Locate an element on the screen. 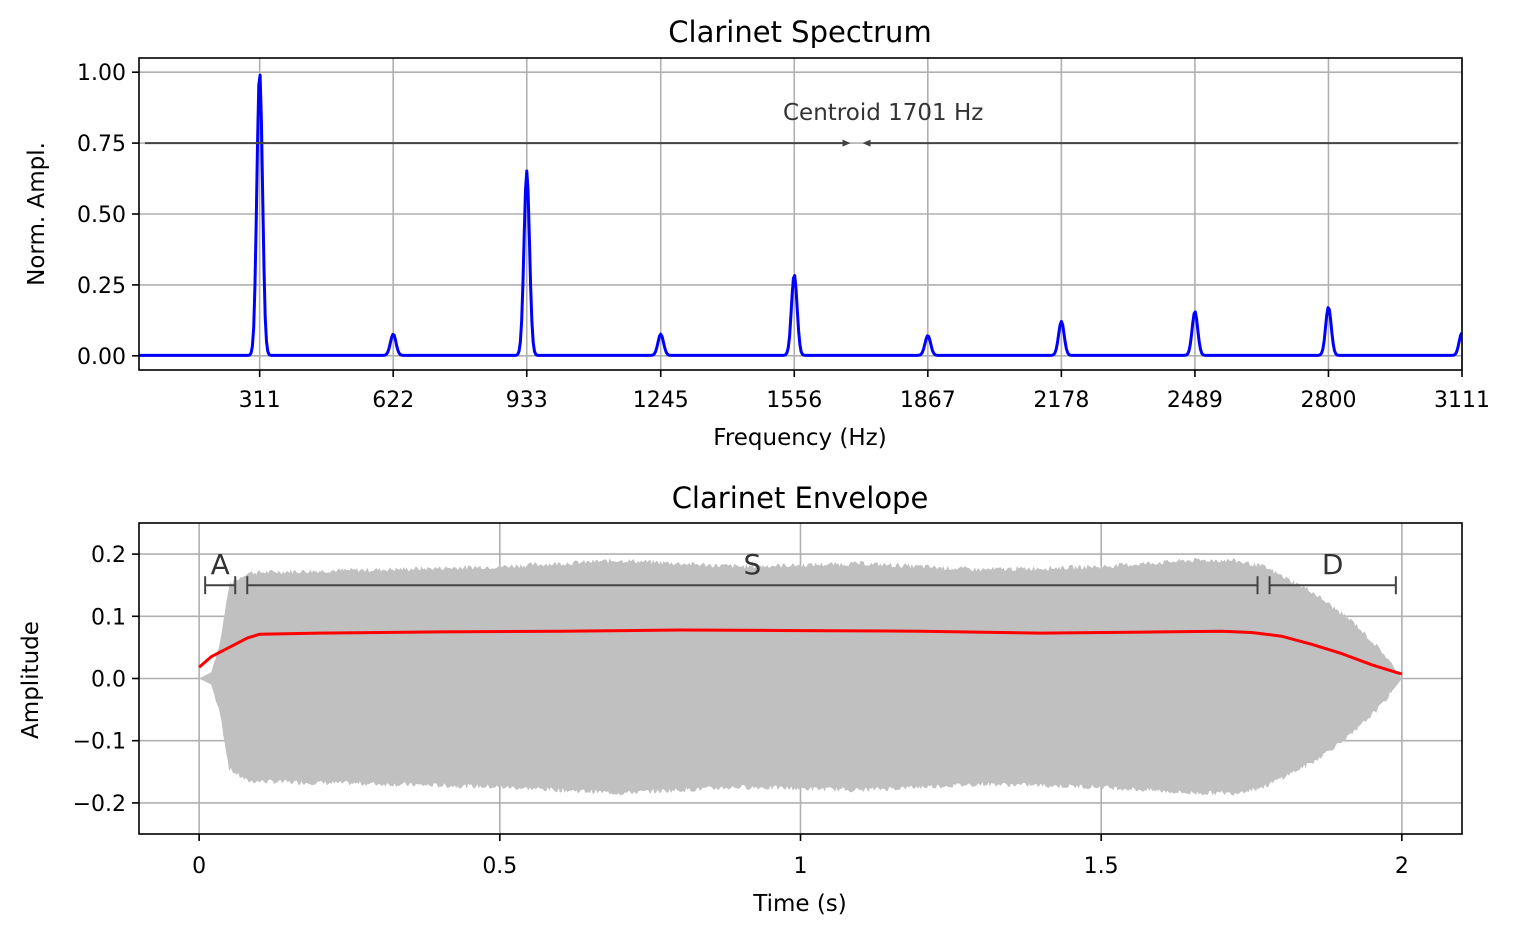 The width and height of the screenshot is (1514, 936). spectrum-x-tick-label: 3111 is located at coordinates (1462, 400).